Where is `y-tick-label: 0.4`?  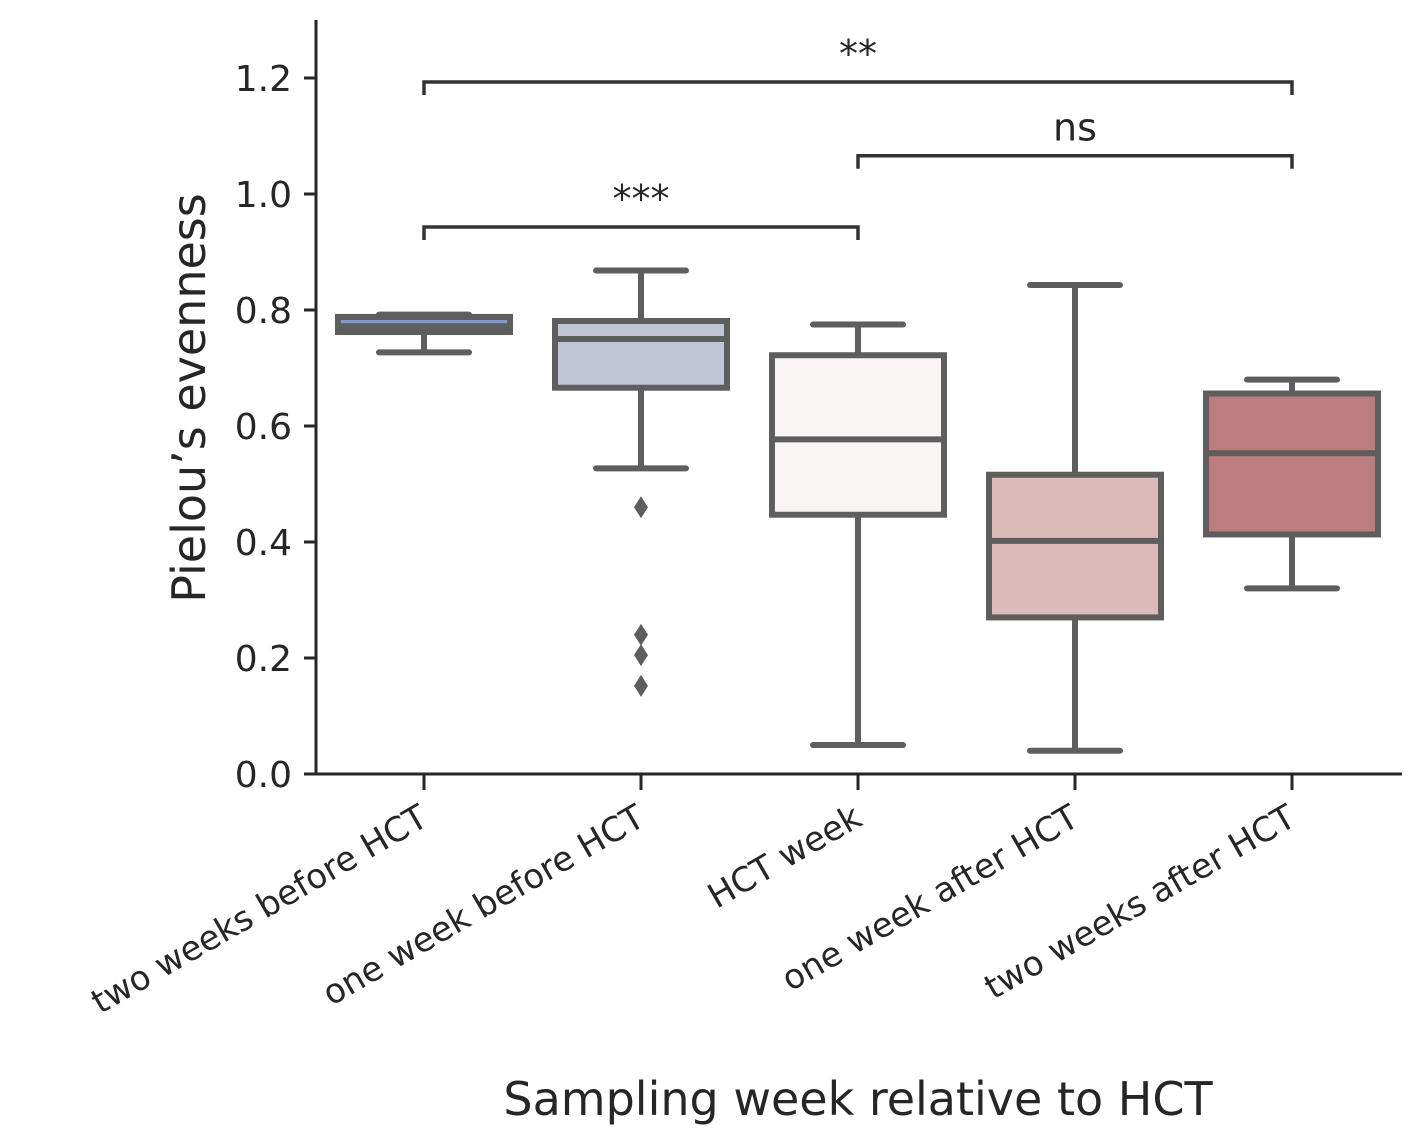 y-tick-label: 0.4 is located at coordinates (263, 543).